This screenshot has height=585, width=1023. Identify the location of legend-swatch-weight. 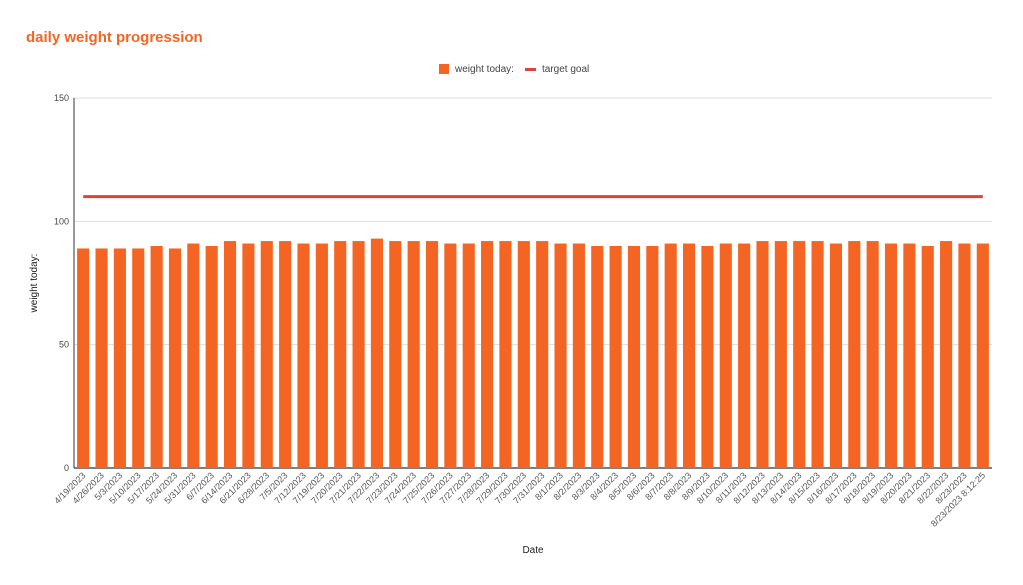
(444, 69).